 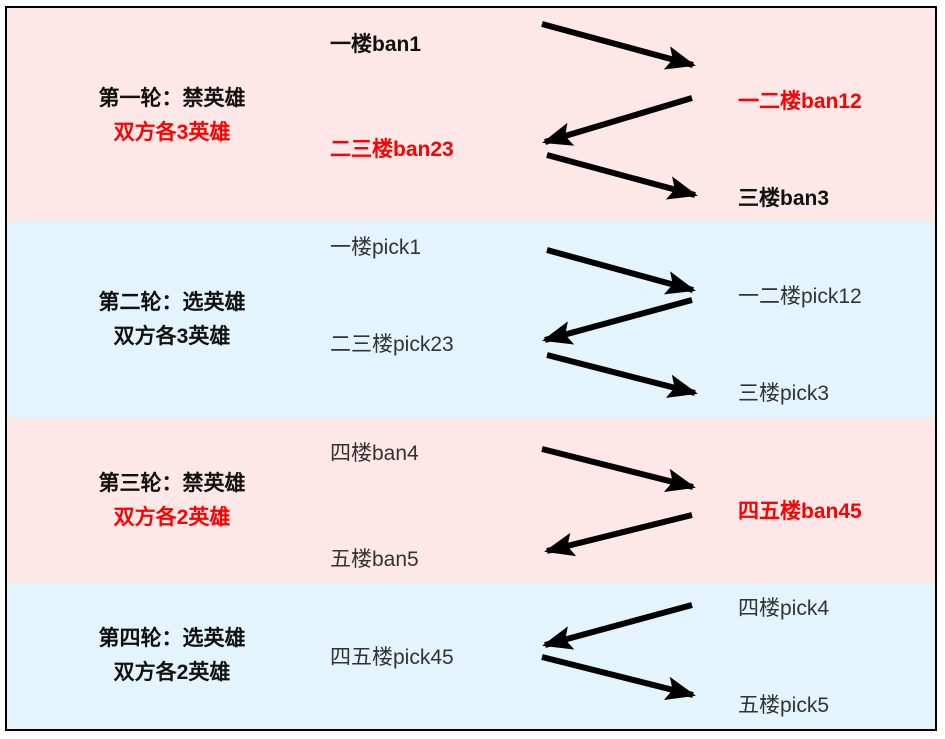 I want to click on step-pick4: 四楼pick4, so click(x=784, y=608).